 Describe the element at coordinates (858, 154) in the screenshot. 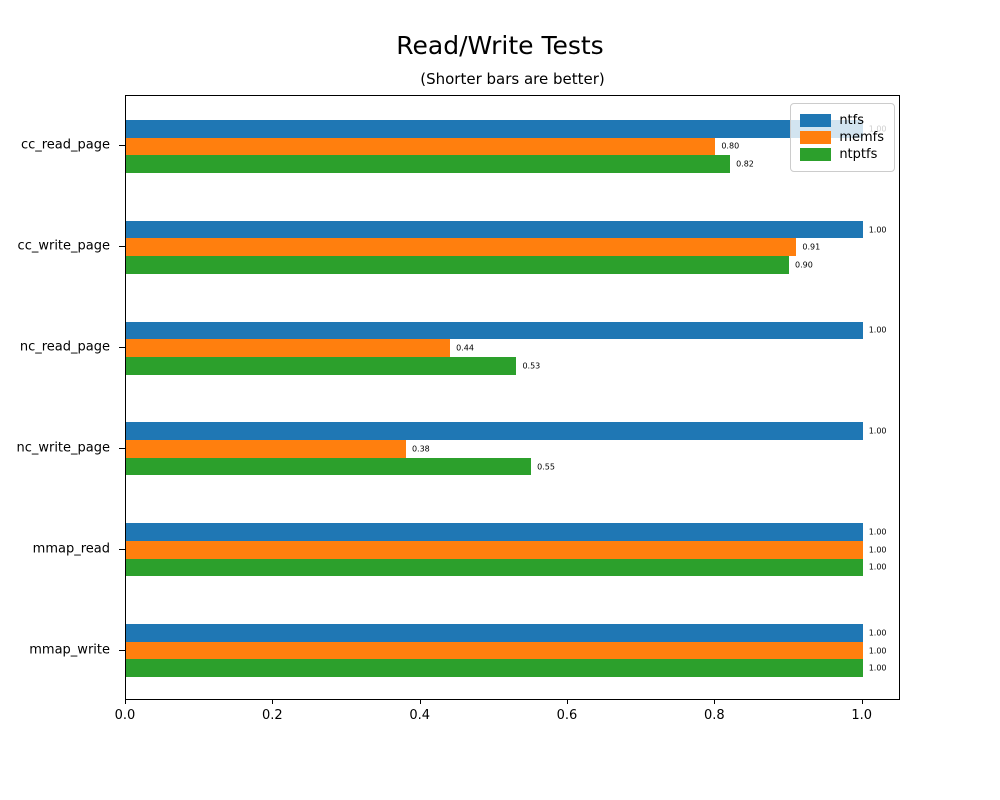

I see `legend-label: ntptfs` at that location.